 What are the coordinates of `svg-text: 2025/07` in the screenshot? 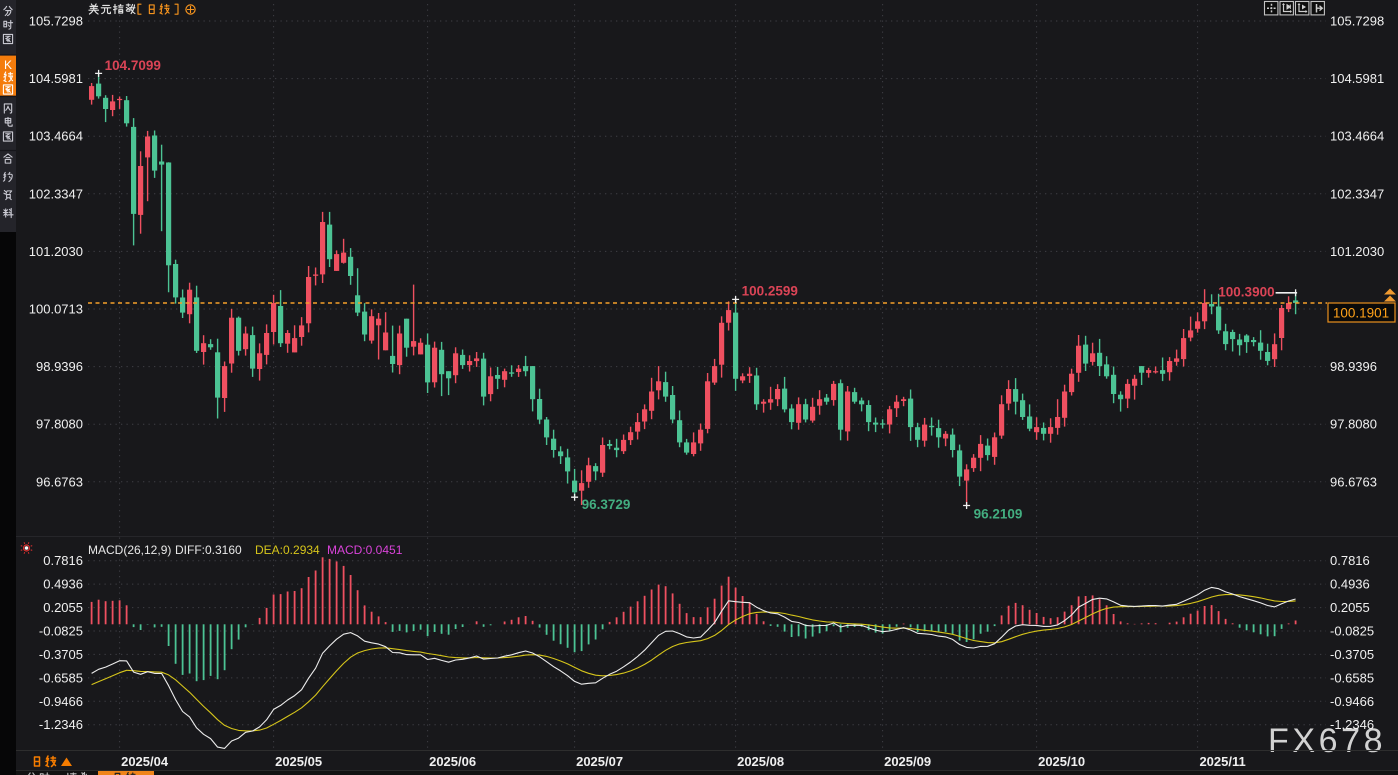 It's located at (599, 761).